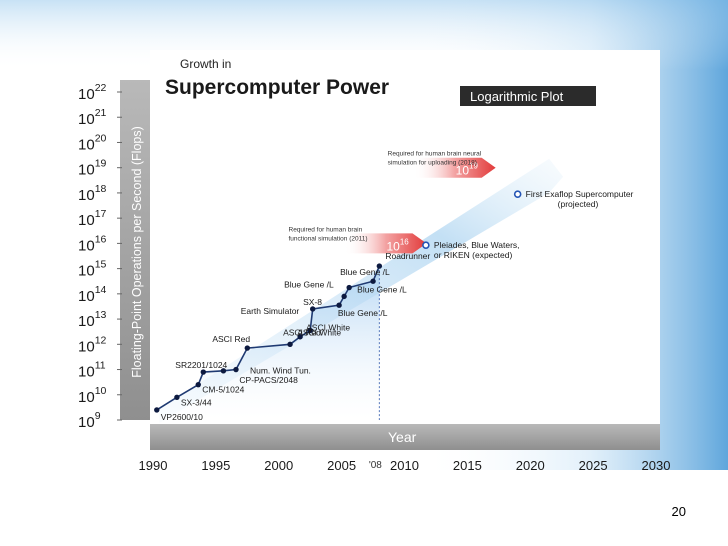  Describe the element at coordinates (277, 87) in the screenshot. I see `chart-title: Supercomputer Power` at that location.